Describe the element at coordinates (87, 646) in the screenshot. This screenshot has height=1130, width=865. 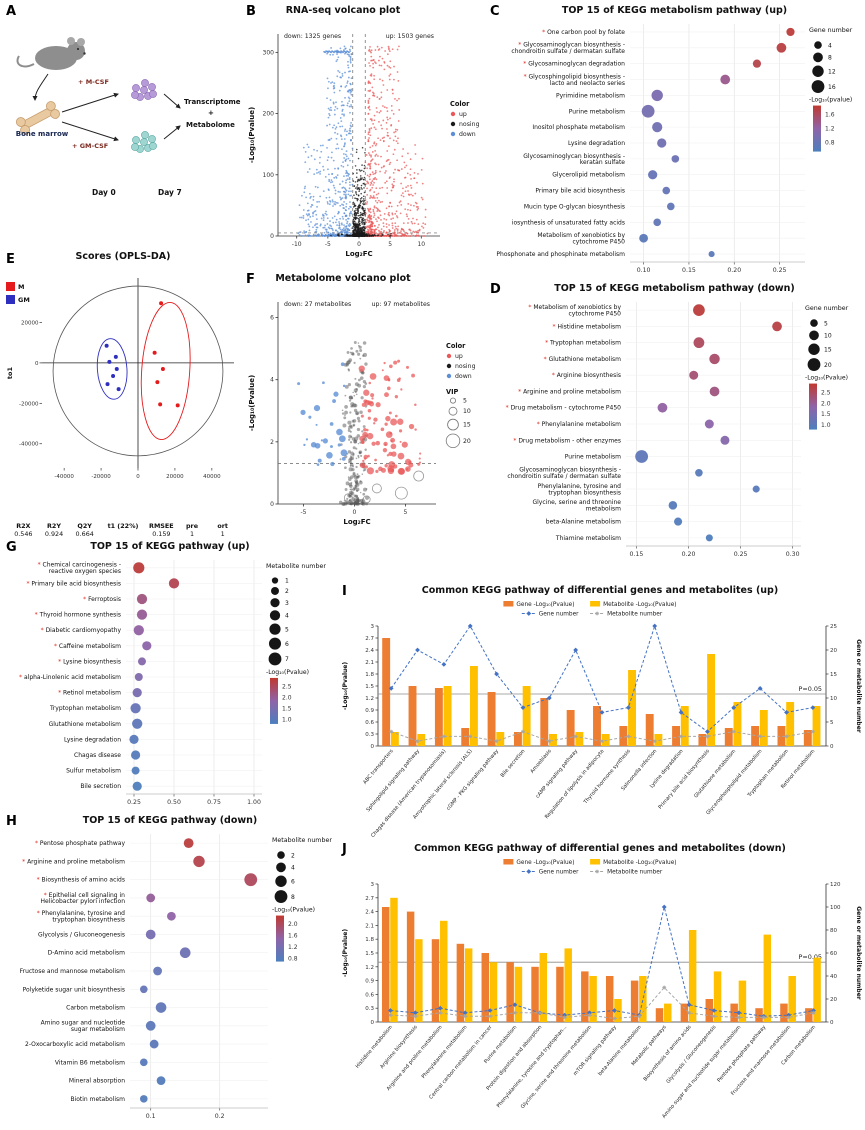
I see `pathway-label: * Caffeine metabolism` at that location.